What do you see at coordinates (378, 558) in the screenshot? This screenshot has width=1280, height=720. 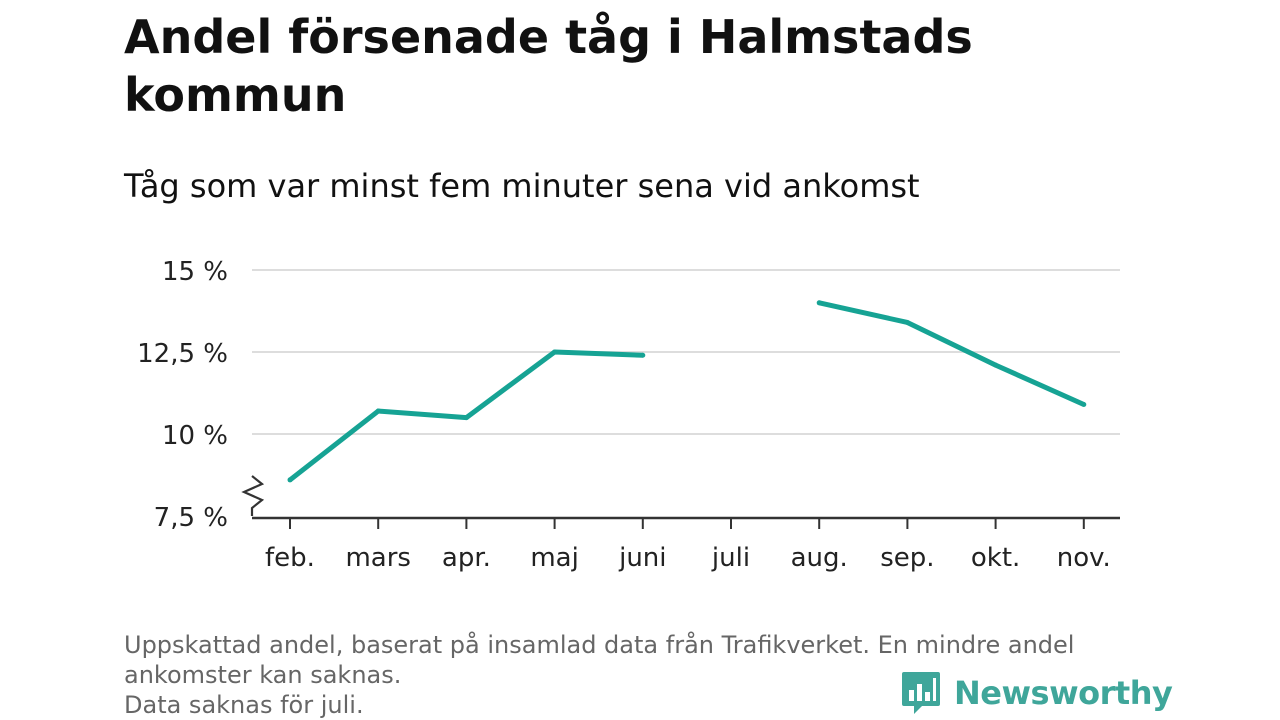 I see `x-tick-label: mars` at bounding box center [378, 558].